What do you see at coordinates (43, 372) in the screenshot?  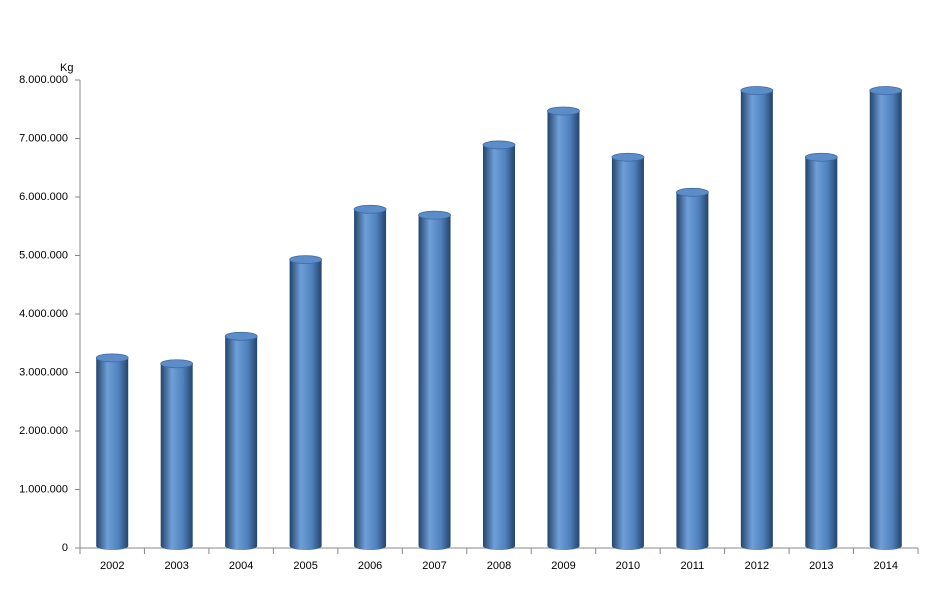 I see `y-tick-label: 3.000.000` at bounding box center [43, 372].